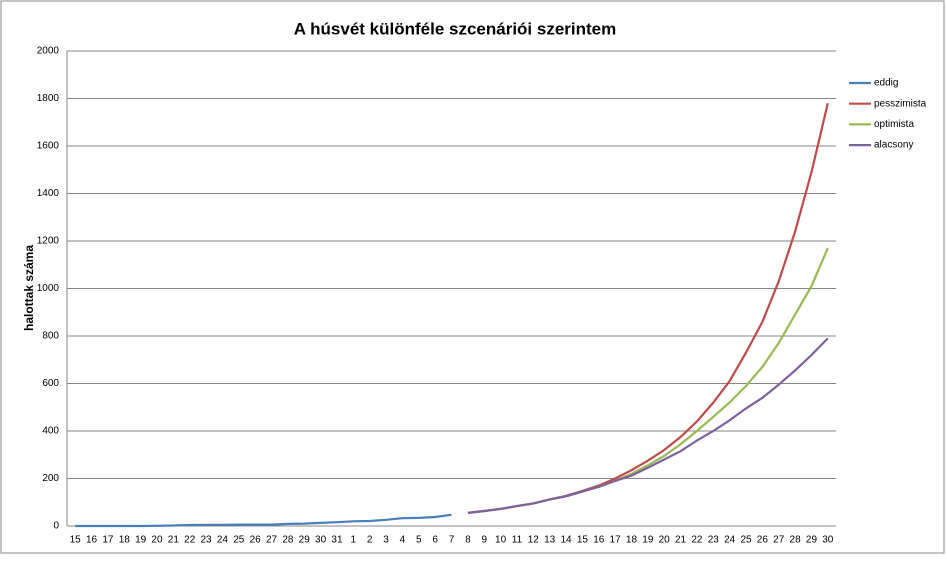 Image resolution: width=947 pixels, height=562 pixels. What do you see at coordinates (50, 478) in the screenshot?
I see `y-tick-label: 200` at bounding box center [50, 478].